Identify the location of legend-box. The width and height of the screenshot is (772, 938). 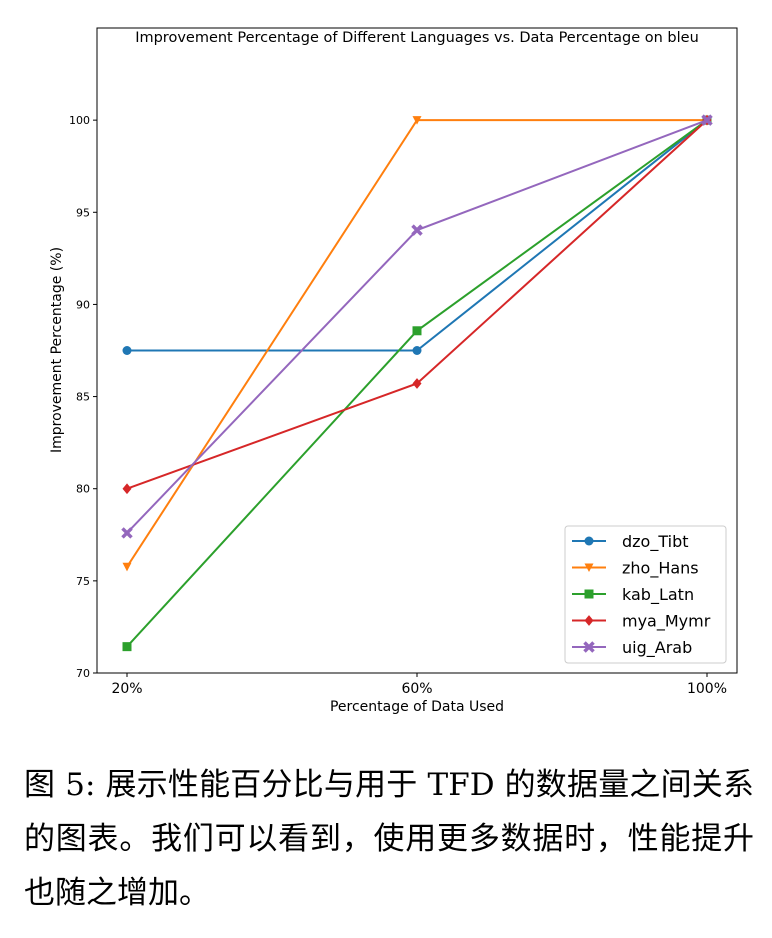
(645, 594).